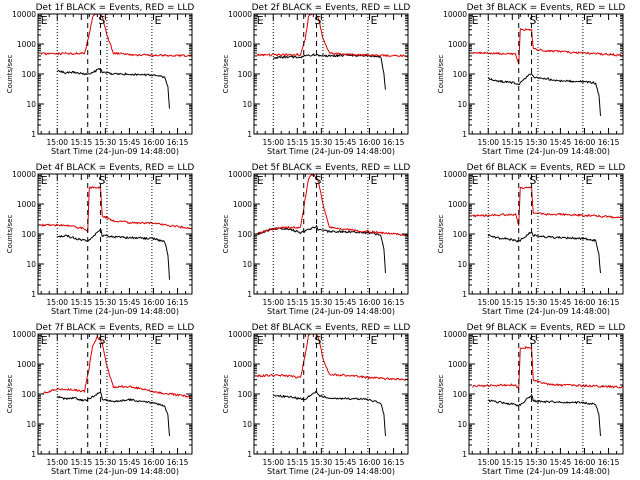 This screenshot has height=480, width=640. I want to click on x-tick-label: 15:45, so click(561, 142).